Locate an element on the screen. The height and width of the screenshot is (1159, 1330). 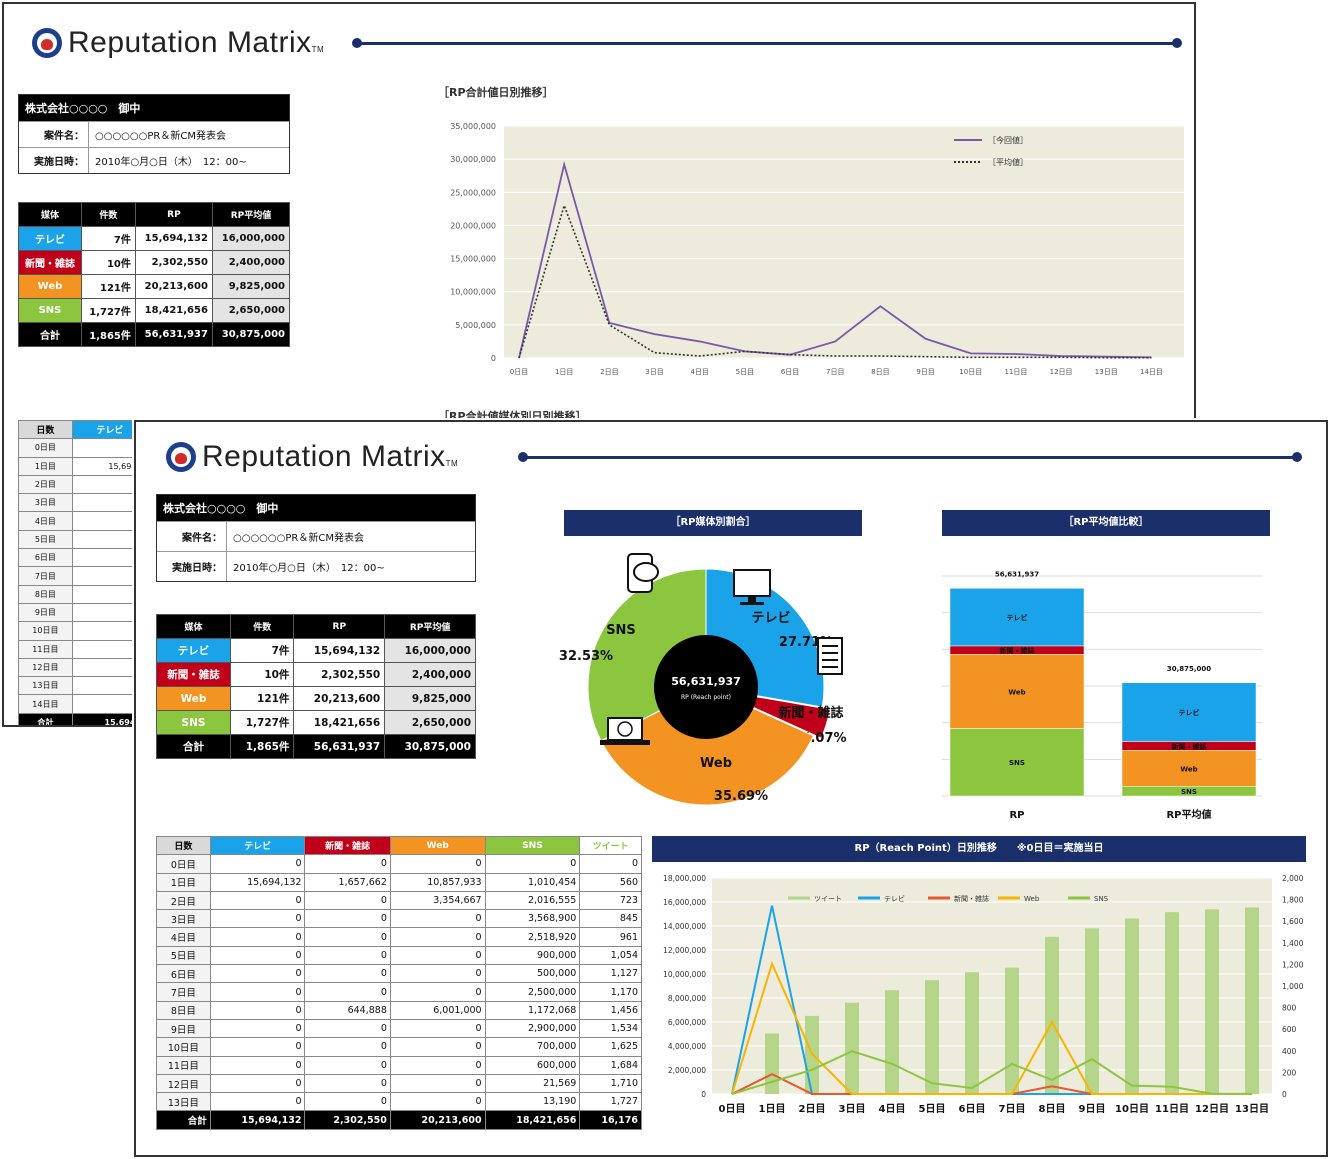
client-name: 株式会社○○○○ 御中 is located at coordinates (154, 108).